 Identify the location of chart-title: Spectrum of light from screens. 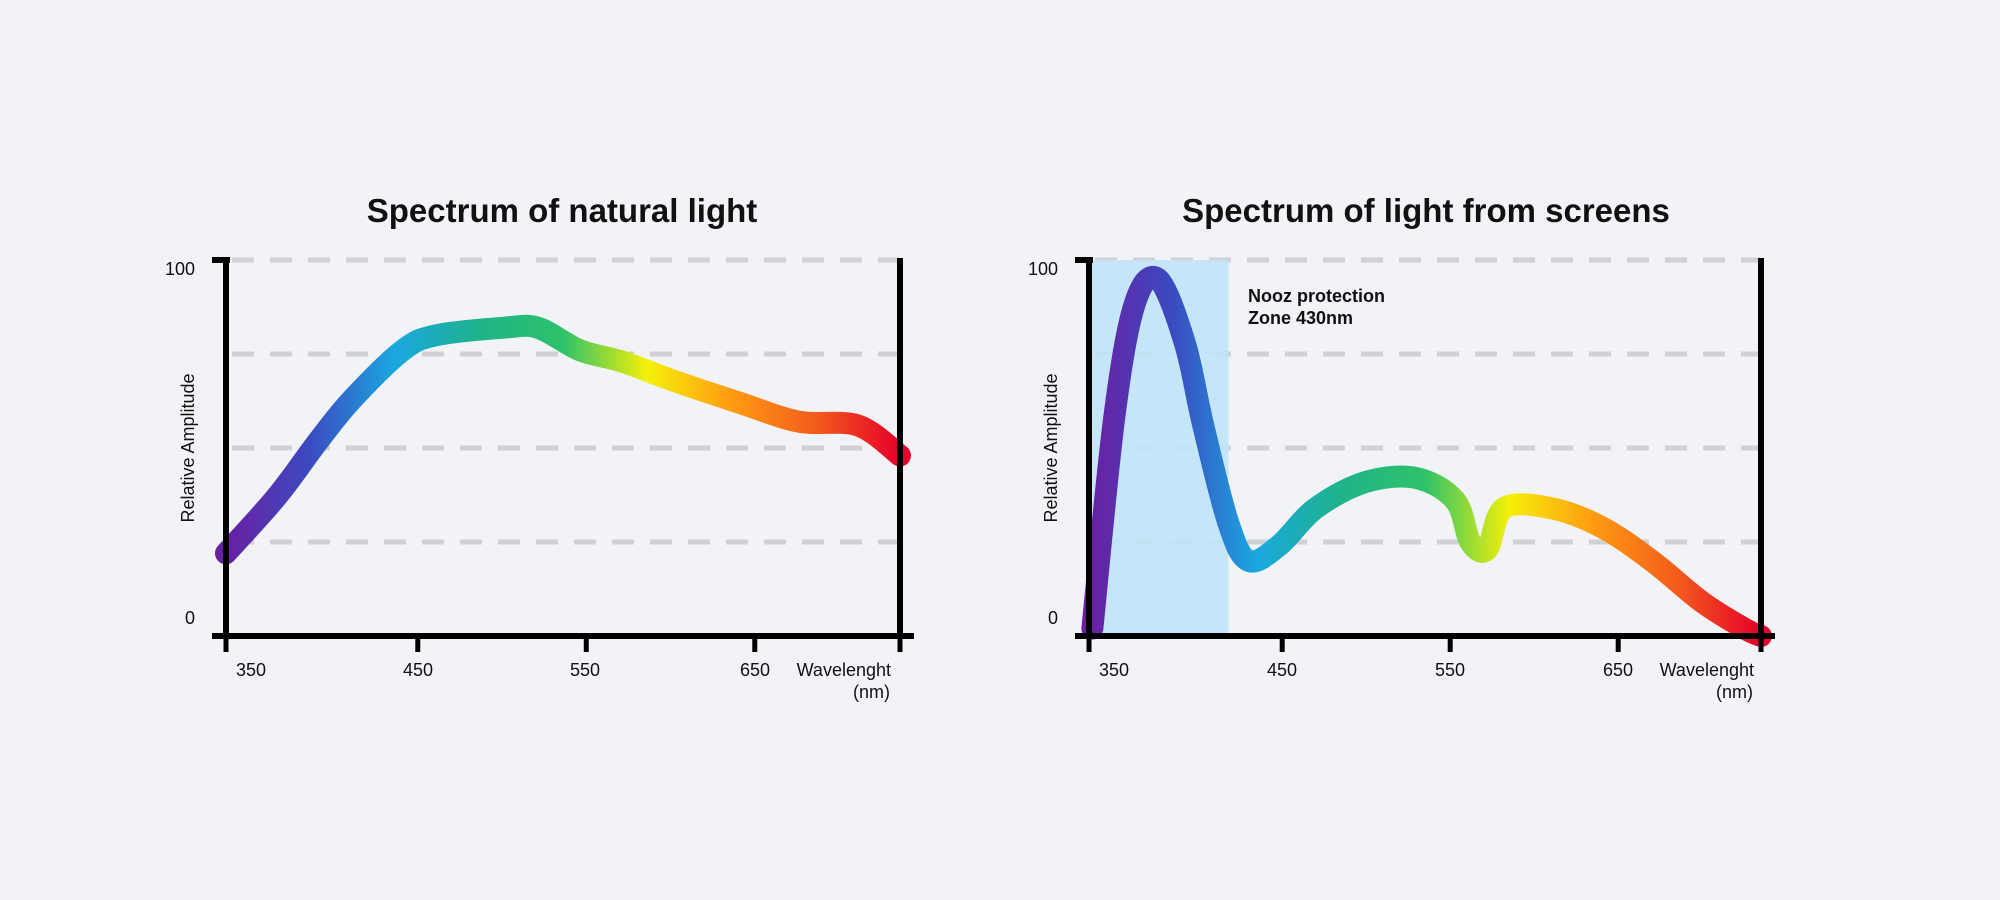
(1426, 210).